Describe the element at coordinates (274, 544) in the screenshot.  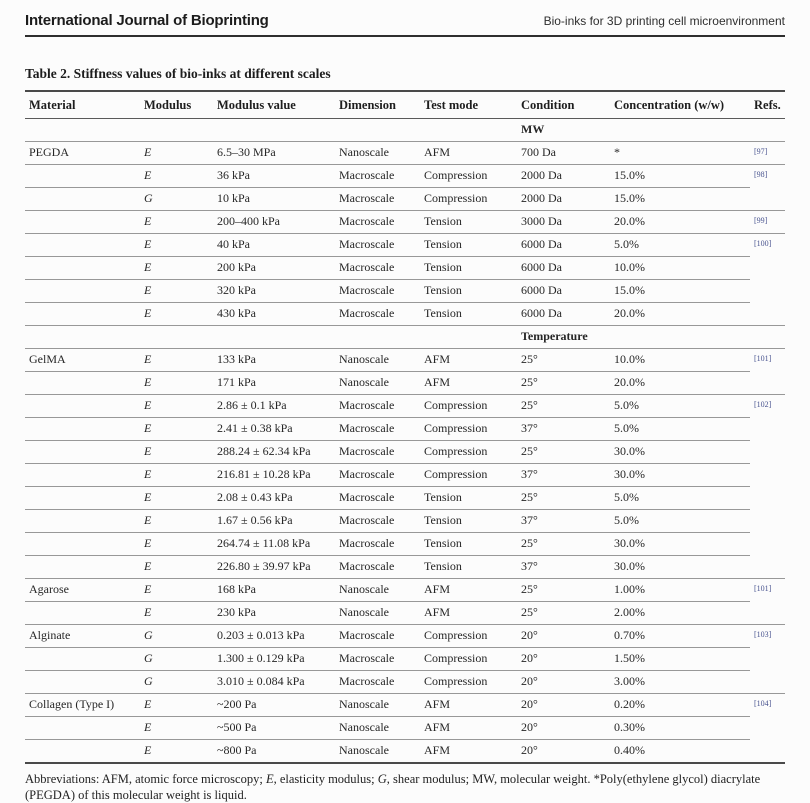
I see `cell-modulus-value: 264.74 ± 11.08 kPa` at that location.